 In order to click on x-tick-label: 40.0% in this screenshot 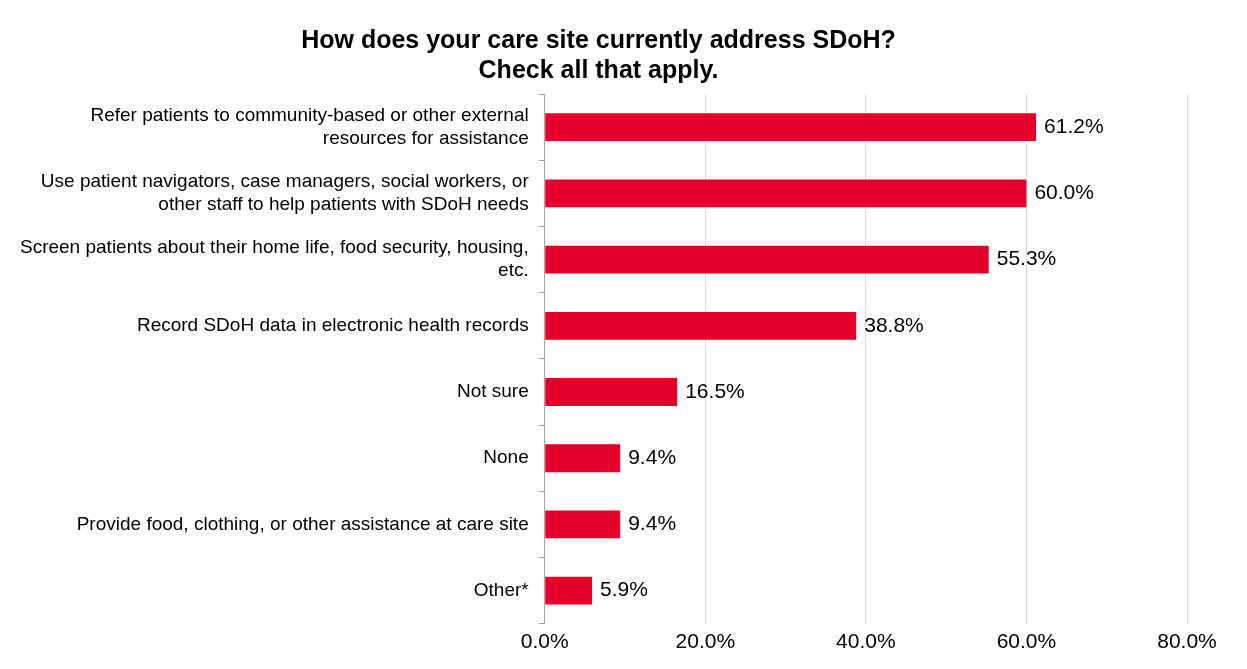, I will do `click(866, 641)`.